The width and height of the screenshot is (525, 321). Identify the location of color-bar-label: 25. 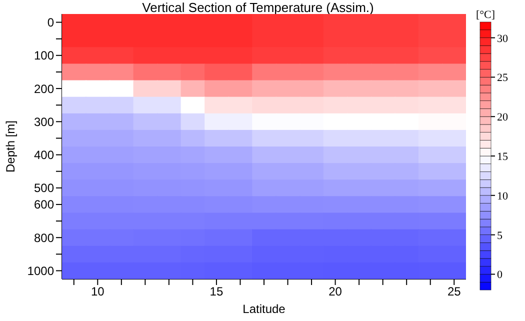
(502, 78).